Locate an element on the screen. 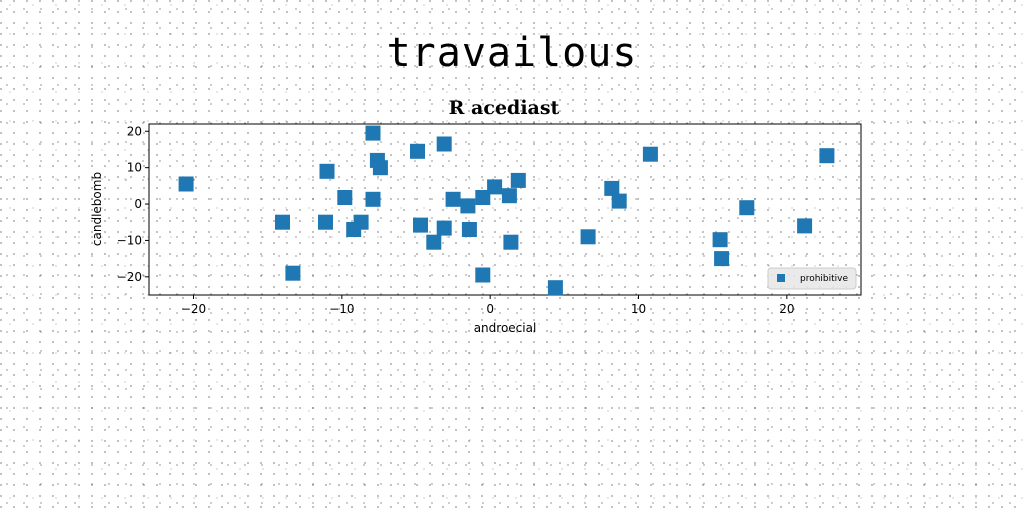 This screenshot has width=1024, height=512. x-tick-label: 0 is located at coordinates (490, 309).